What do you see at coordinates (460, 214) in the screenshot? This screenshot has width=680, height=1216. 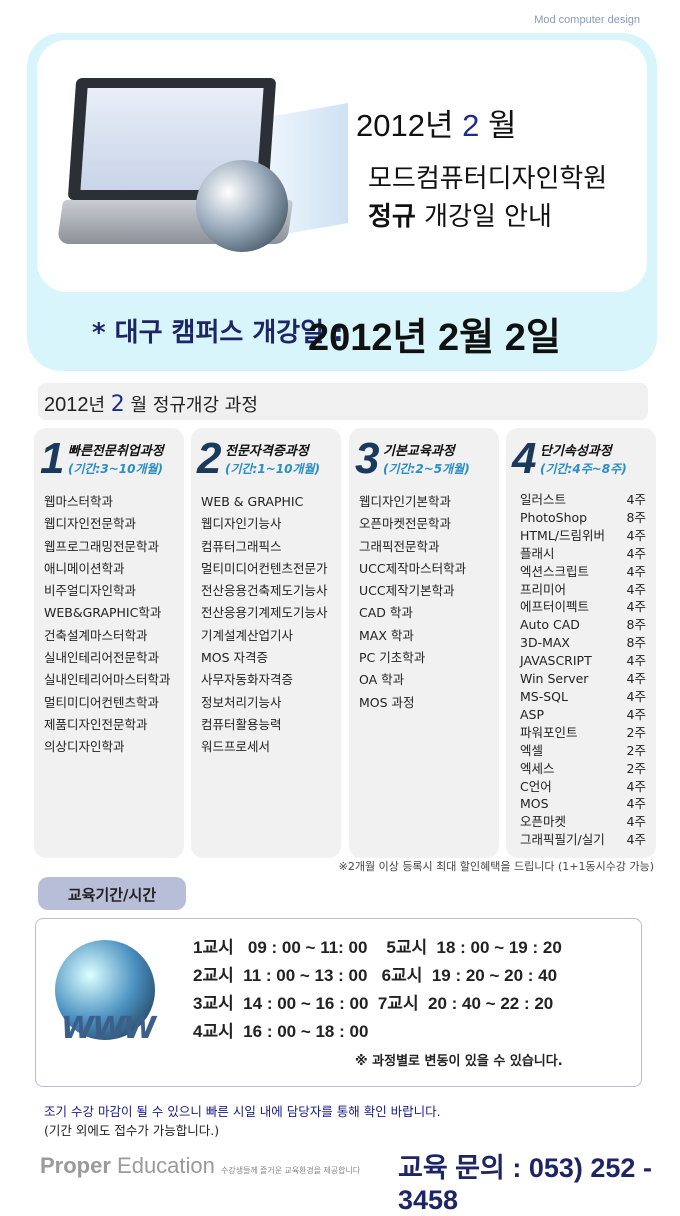 I see `guide-title: 정규 개강일 안내` at bounding box center [460, 214].